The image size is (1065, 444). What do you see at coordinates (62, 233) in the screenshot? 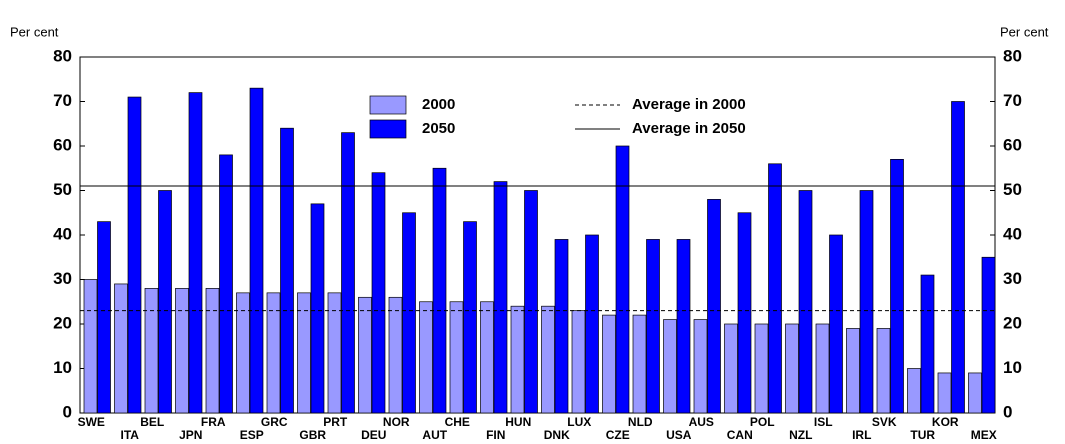
I see `y-tick-label: 40` at bounding box center [62, 233].